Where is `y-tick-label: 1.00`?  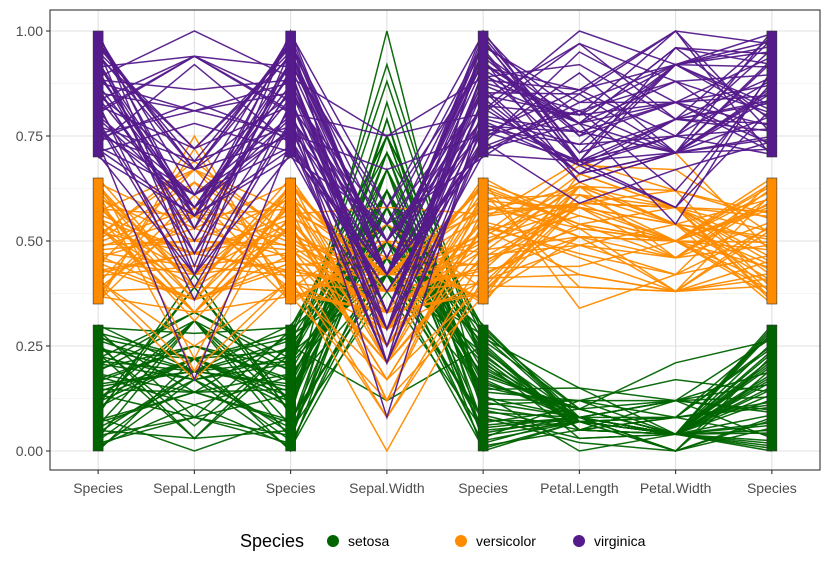 y-tick-label: 1.00 is located at coordinates (29, 31).